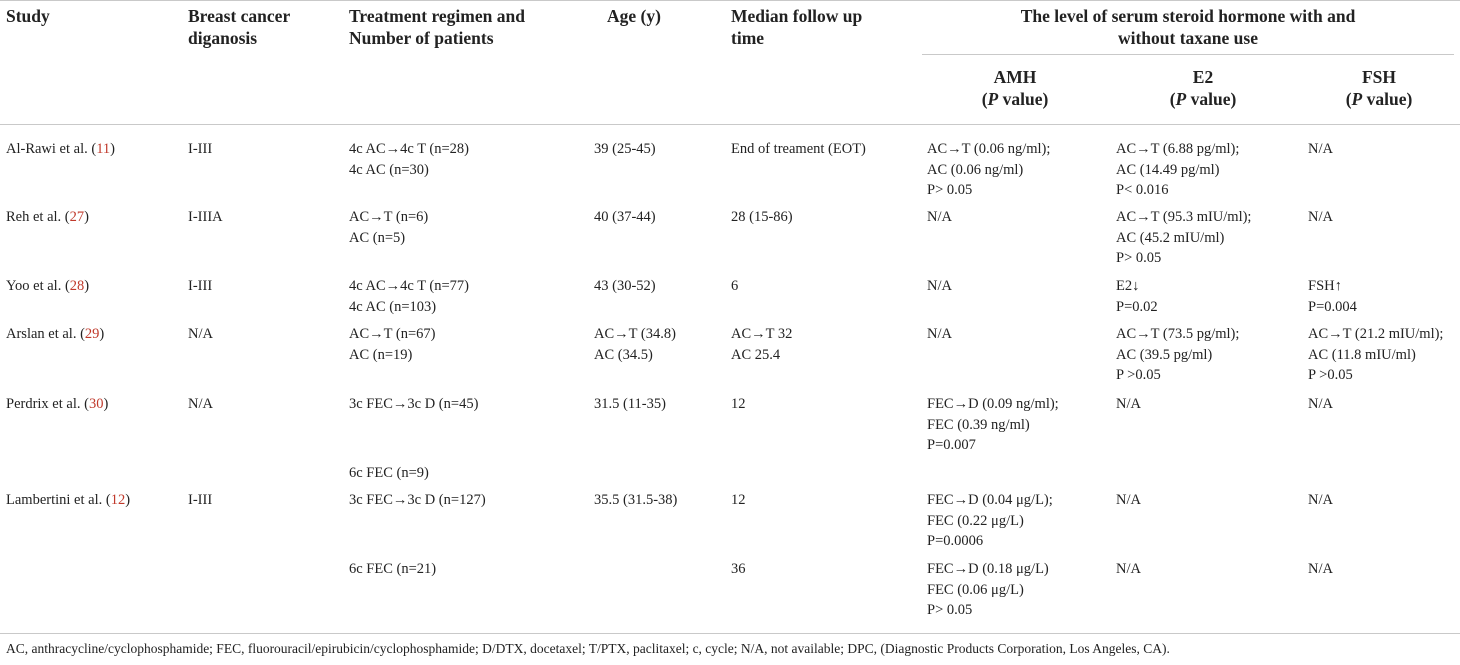  I want to click on cell-age: 35.5 (31.5-38), so click(636, 500).